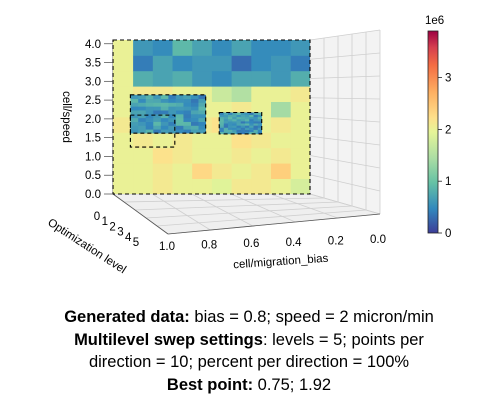 The image size is (498, 408). I want to click on x-tick-label: 0.4, so click(294, 243).